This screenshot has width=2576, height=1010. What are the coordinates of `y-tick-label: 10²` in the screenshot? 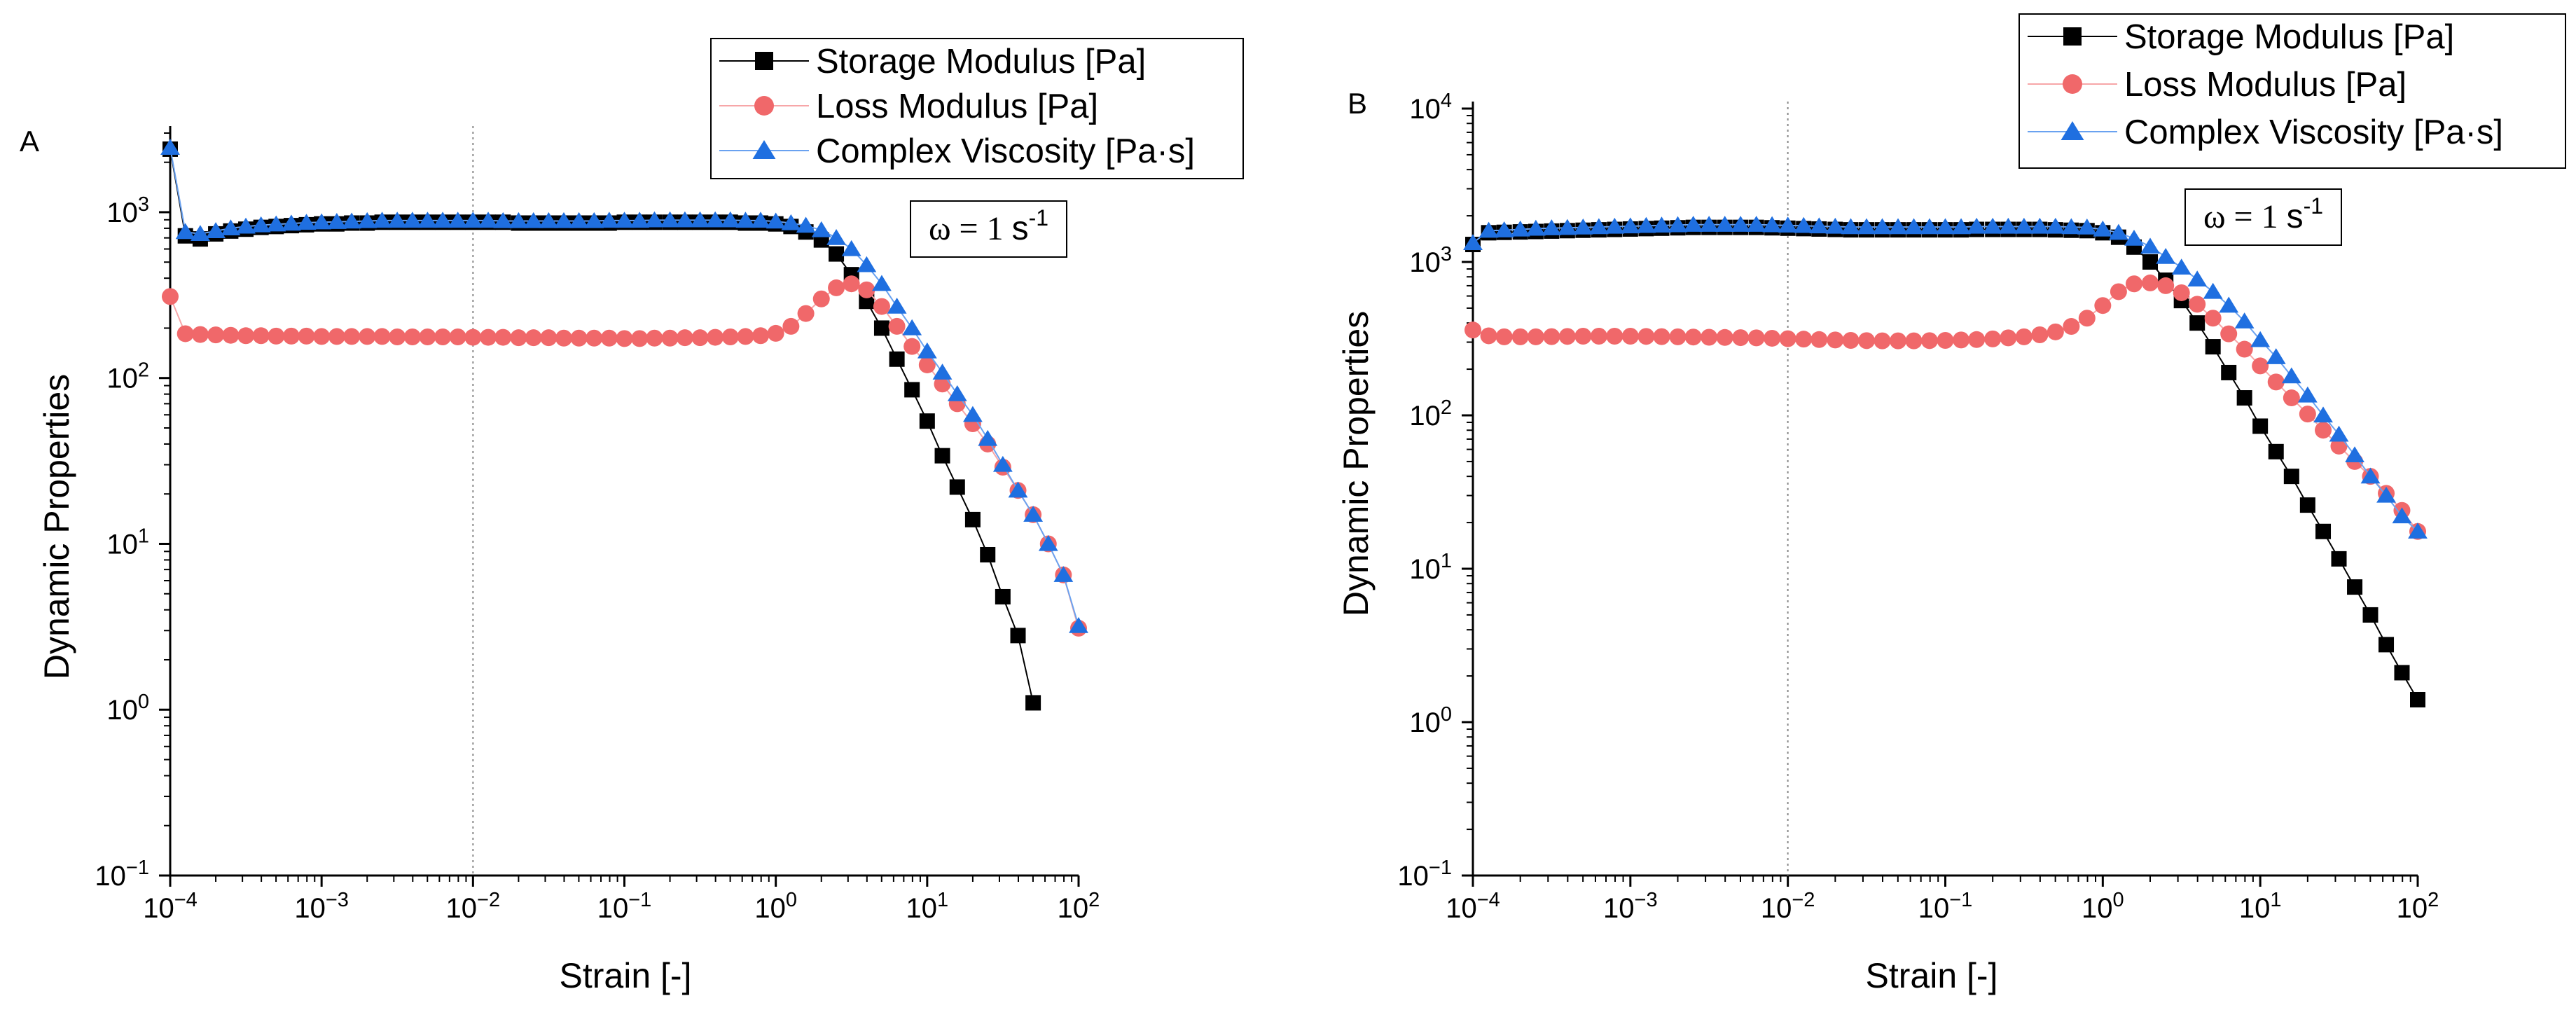 It's located at (128, 376).